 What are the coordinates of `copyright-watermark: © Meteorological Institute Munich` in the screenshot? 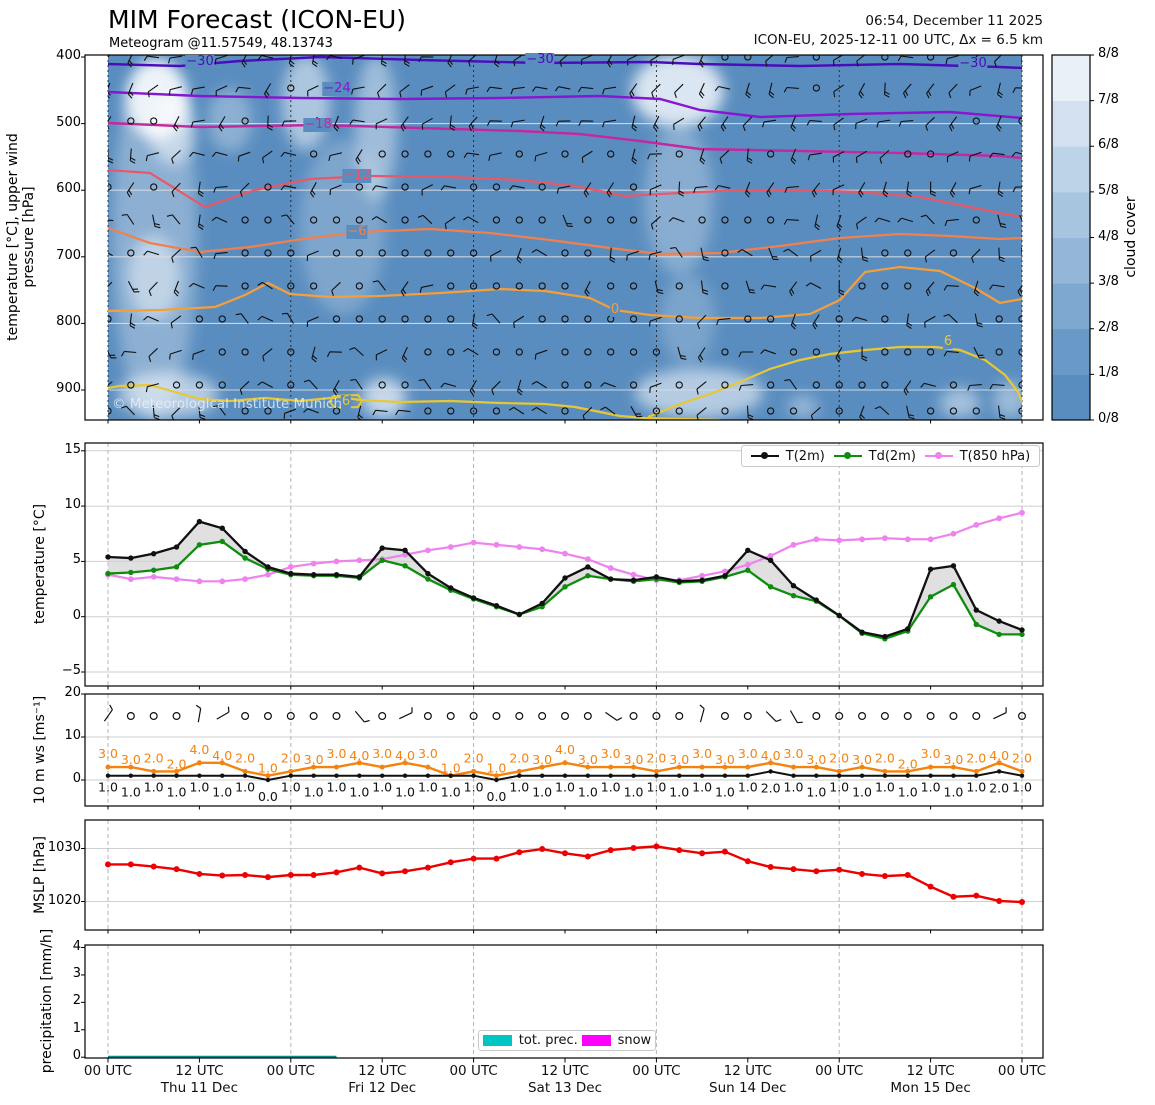 It's located at (227, 404).